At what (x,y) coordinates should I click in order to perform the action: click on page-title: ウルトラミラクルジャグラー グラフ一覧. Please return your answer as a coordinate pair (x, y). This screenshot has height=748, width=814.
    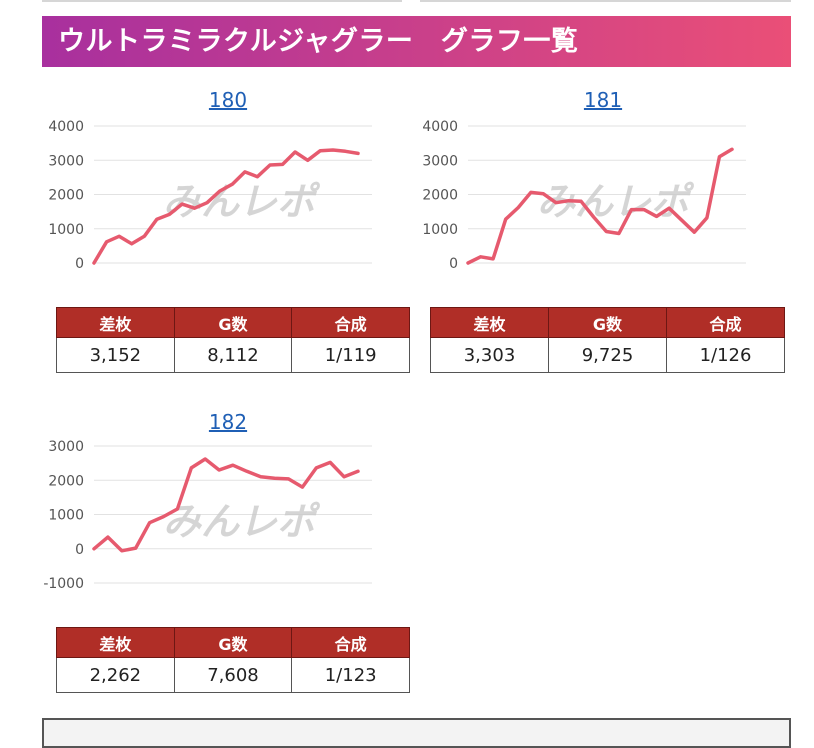
    Looking at the image, I should click on (416, 41).